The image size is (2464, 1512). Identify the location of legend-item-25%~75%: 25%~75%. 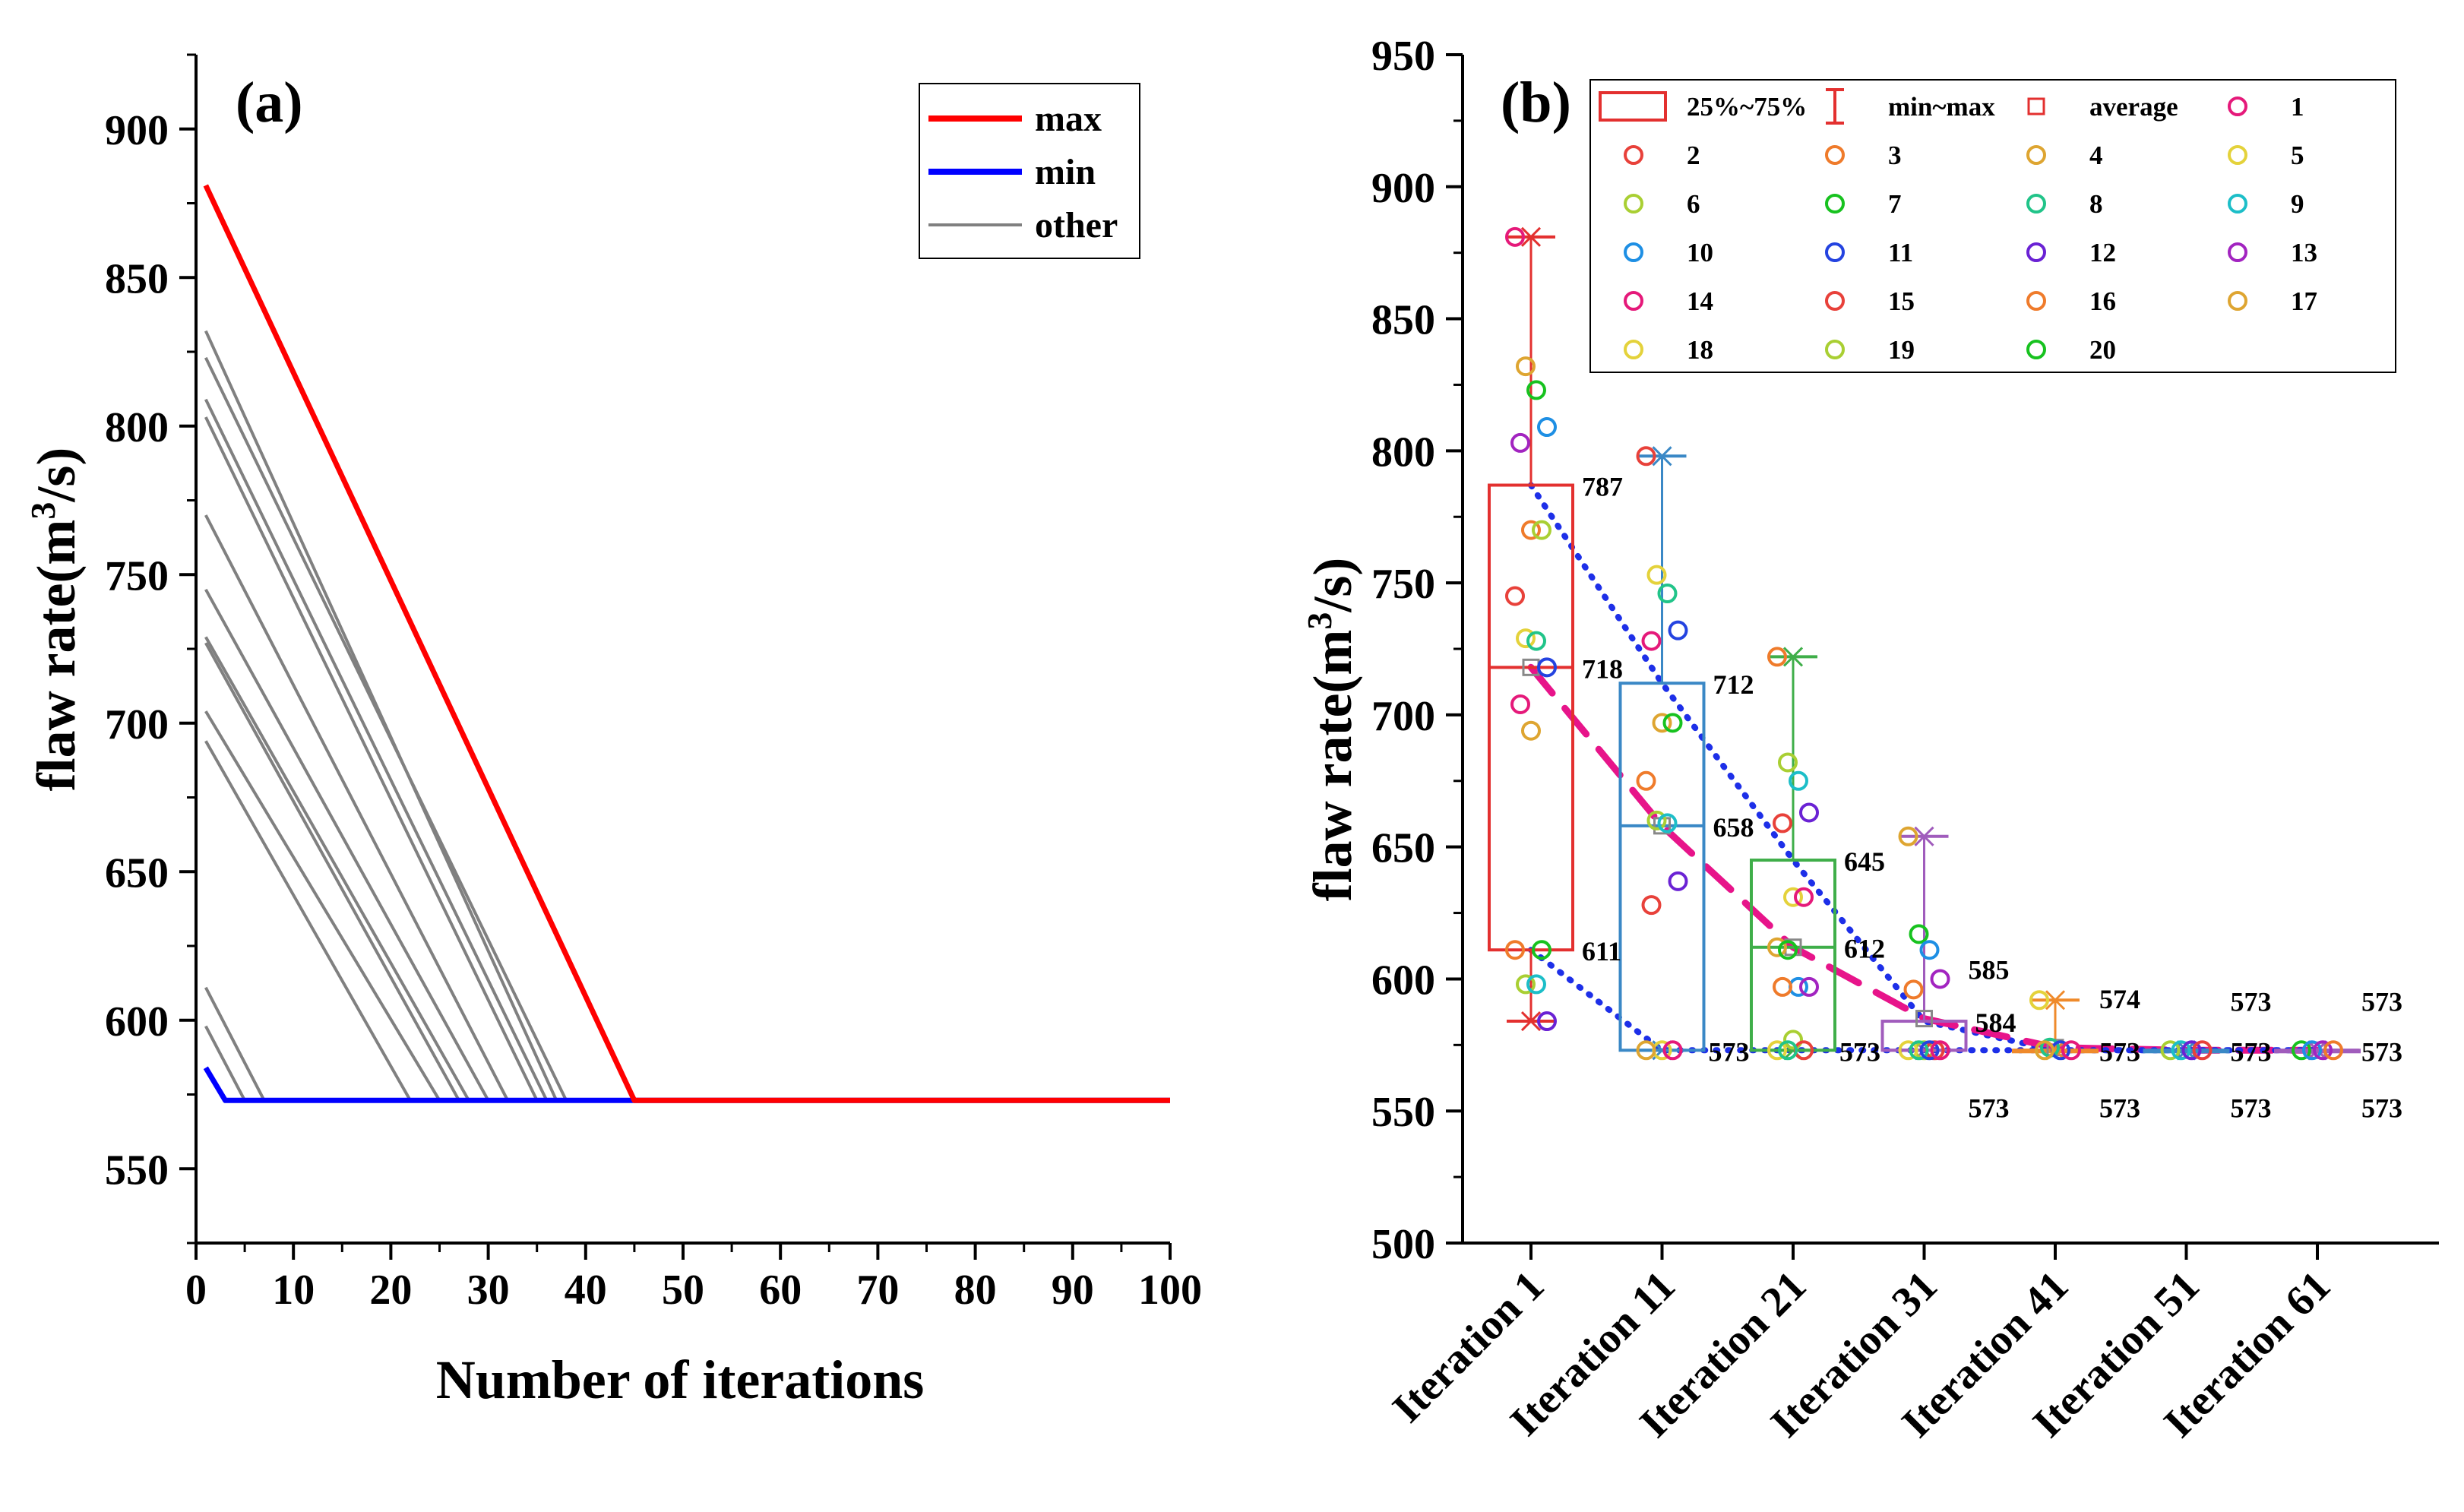
(1747, 107).